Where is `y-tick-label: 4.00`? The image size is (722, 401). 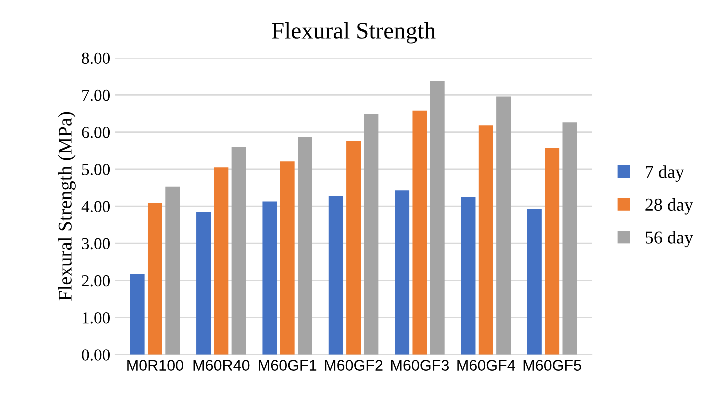 y-tick-label: 4.00 is located at coordinates (96, 207).